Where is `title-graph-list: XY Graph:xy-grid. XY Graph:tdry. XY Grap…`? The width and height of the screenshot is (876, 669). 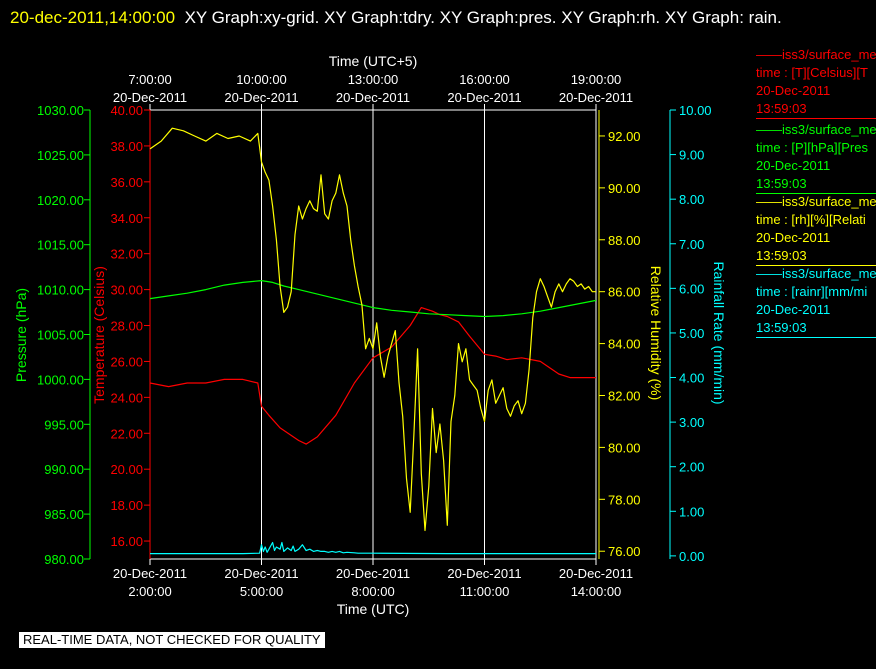
title-graph-list: XY Graph:xy-grid. XY Graph:tdry. XY Grap… is located at coordinates (483, 17).